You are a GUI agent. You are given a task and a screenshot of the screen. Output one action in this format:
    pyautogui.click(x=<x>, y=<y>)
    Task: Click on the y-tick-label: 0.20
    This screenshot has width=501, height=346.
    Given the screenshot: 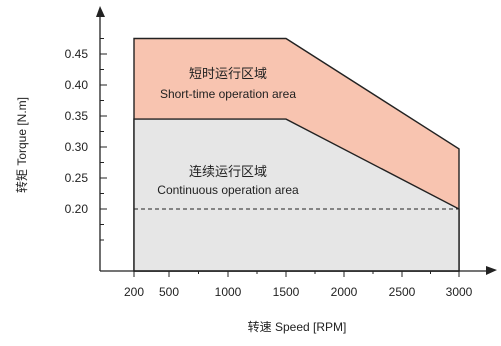 What is the action you would take?
    pyautogui.click(x=77, y=209)
    